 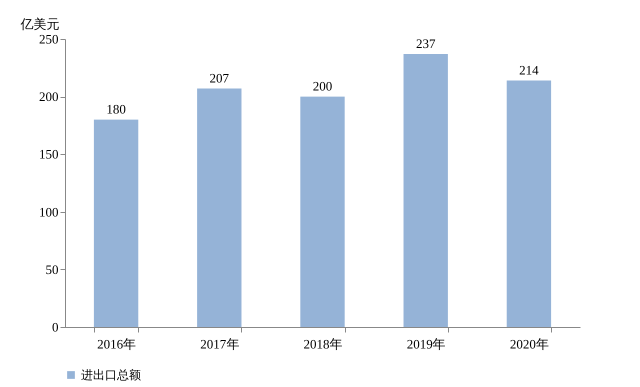 I want to click on data-label: 207, so click(x=220, y=78).